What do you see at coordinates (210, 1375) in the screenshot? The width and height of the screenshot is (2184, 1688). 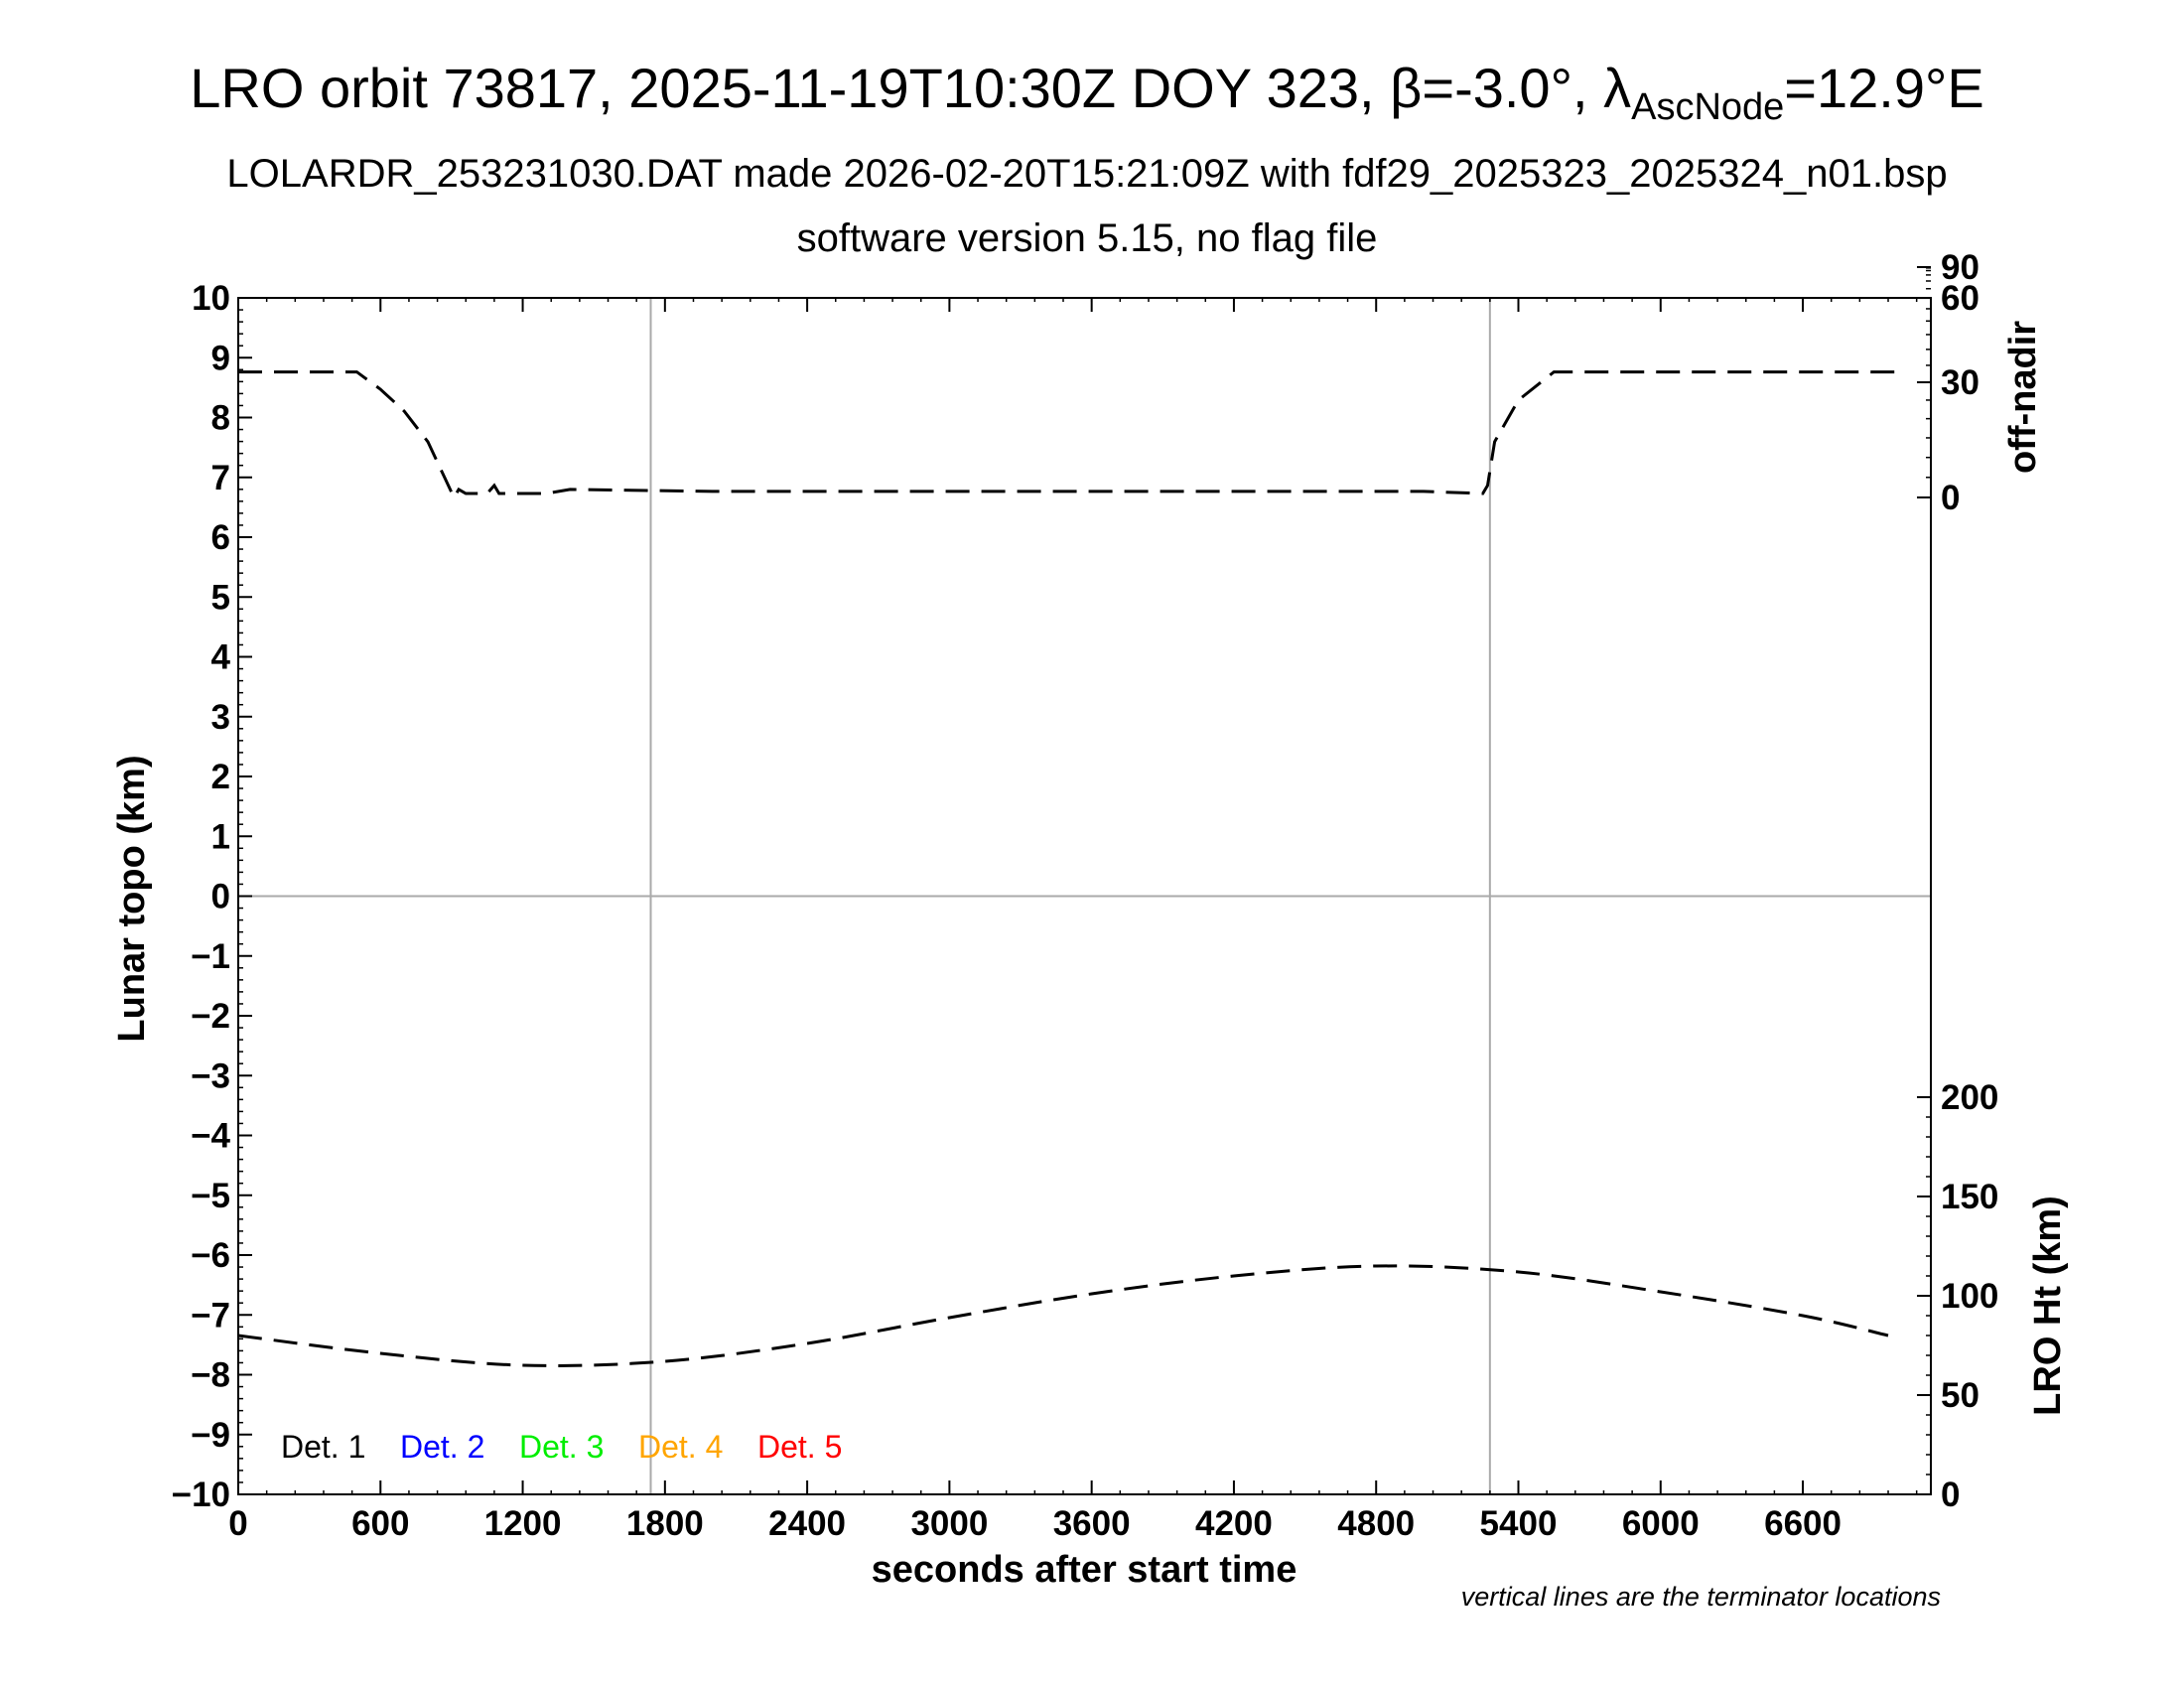 I see `y-left-tick-label: −8` at bounding box center [210, 1375].